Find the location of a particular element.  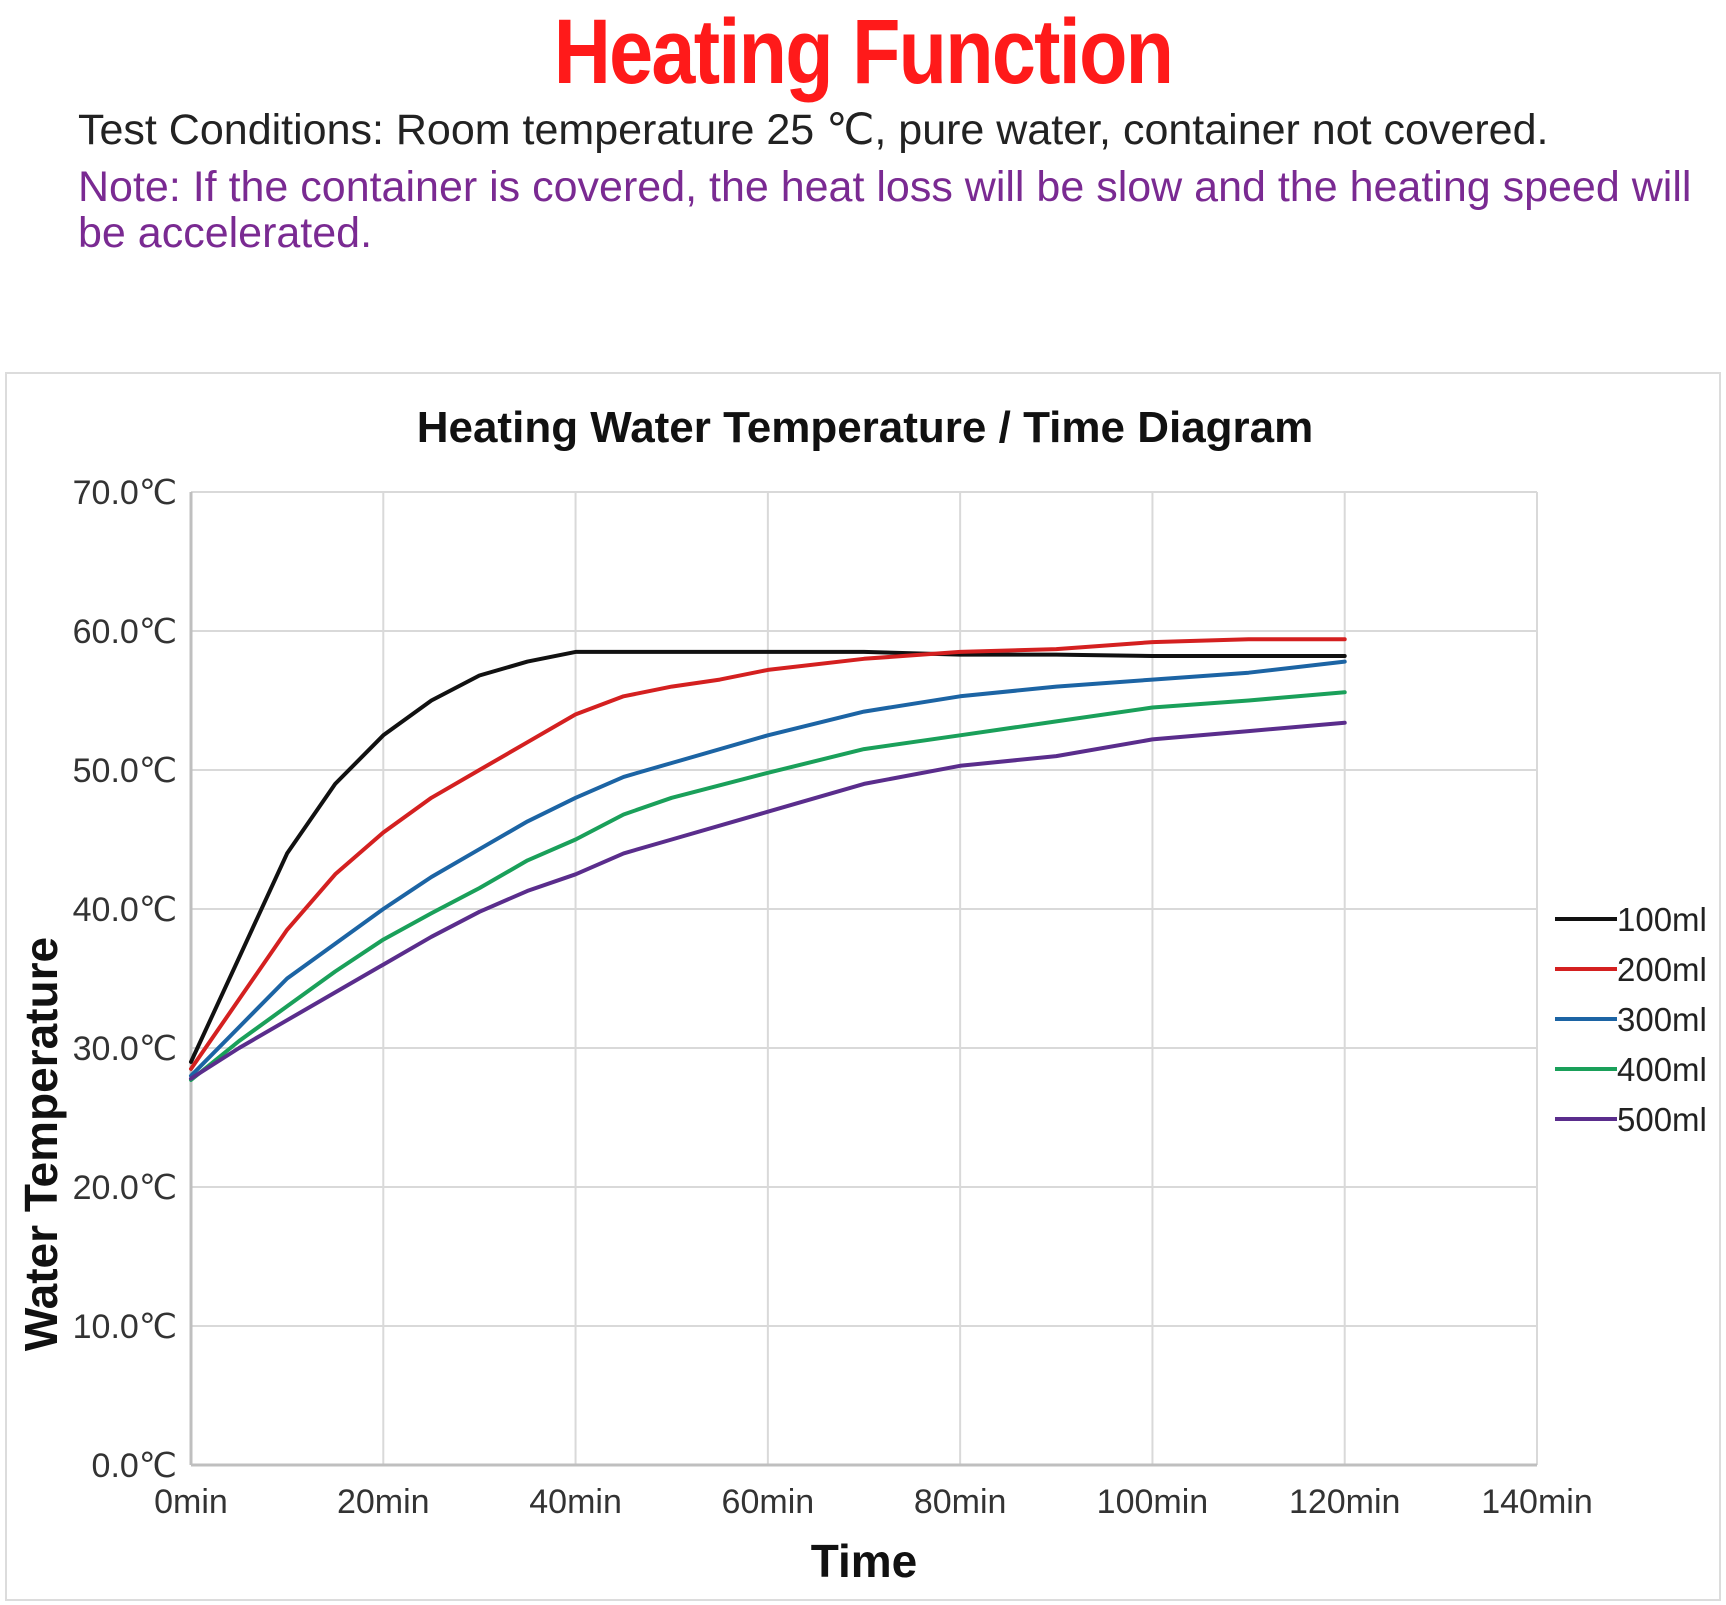

y-tick-label: 0.0℃ is located at coordinates (134, 1466).